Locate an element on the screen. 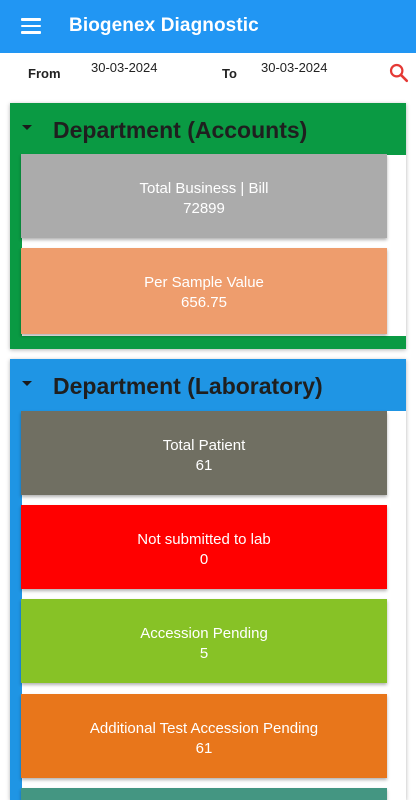  card-label: Total Patient is located at coordinates (204, 445).